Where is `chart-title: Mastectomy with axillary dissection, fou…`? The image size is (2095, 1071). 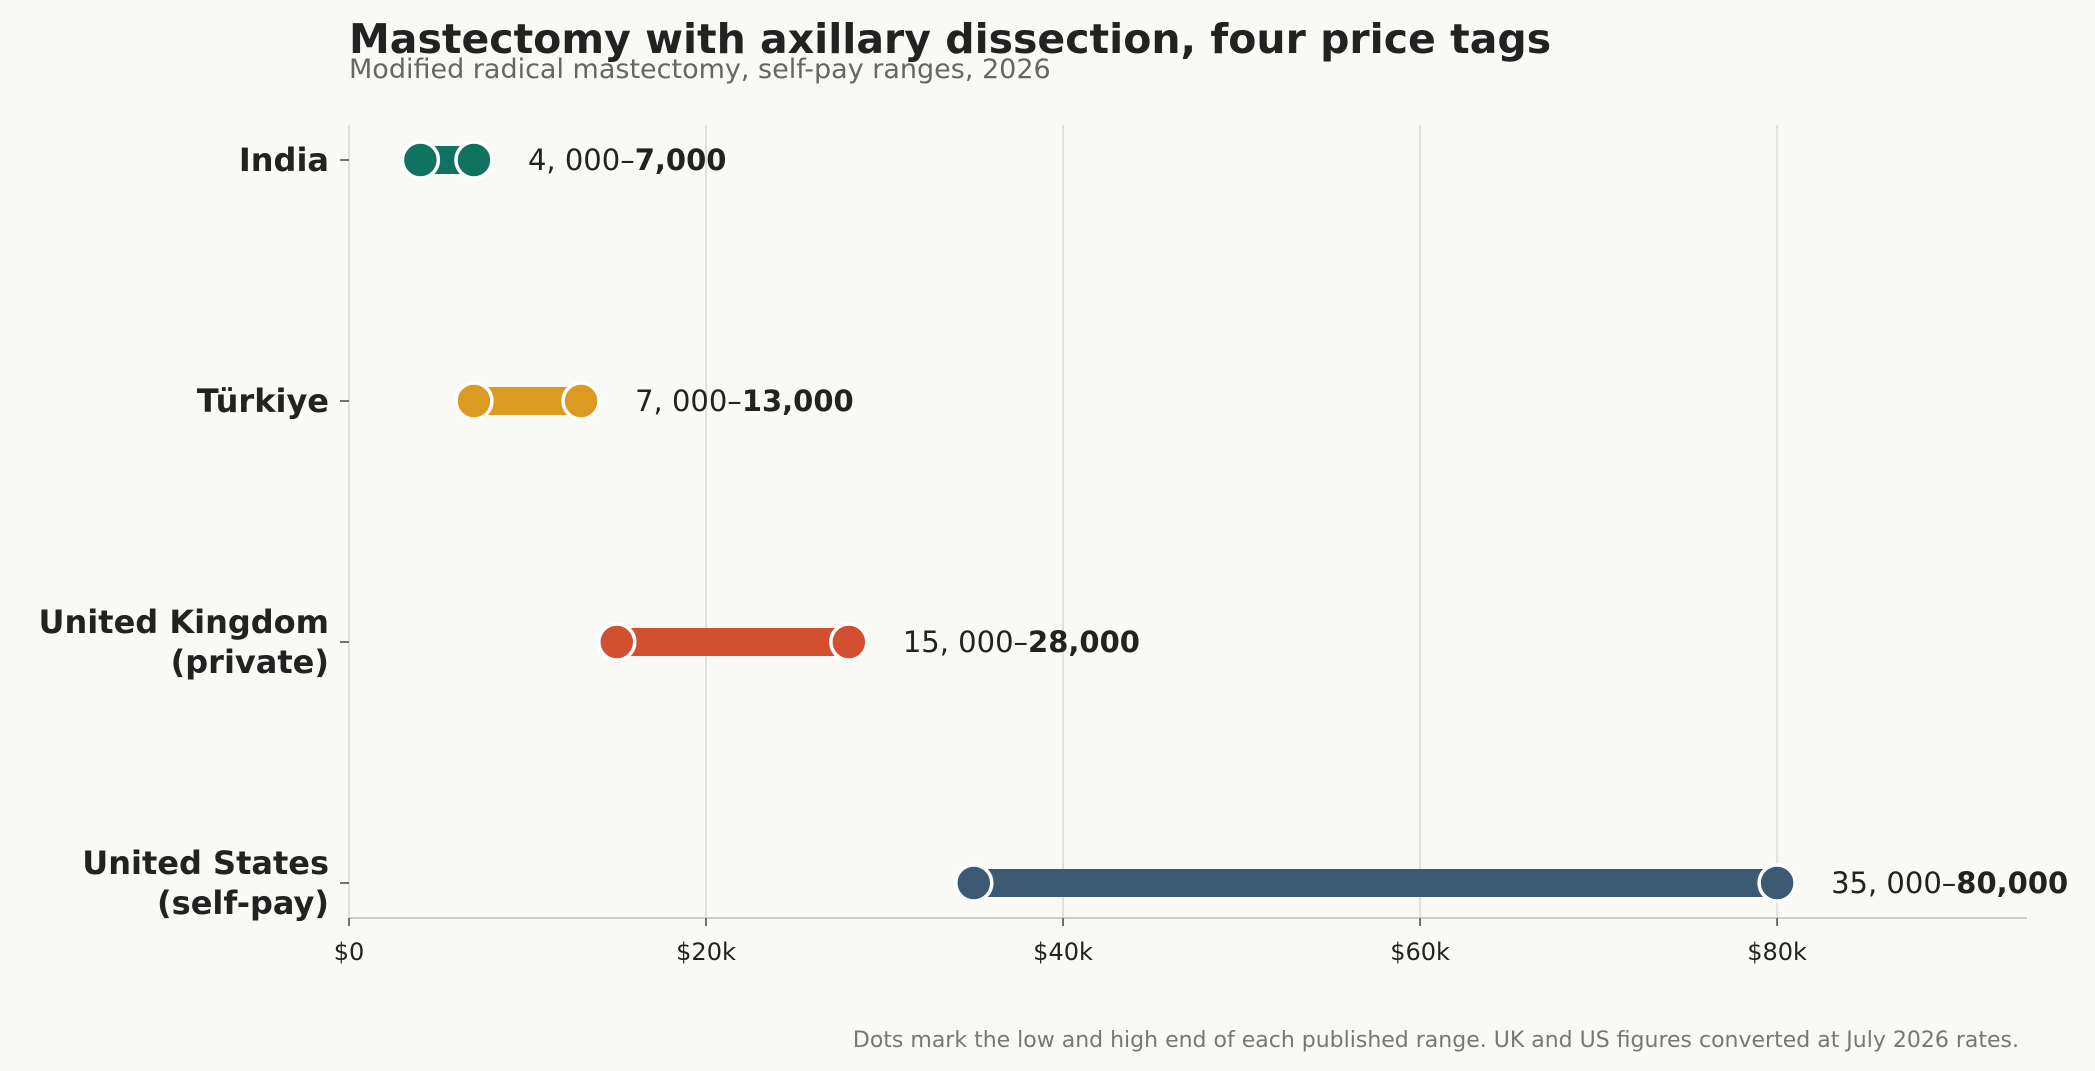
chart-title: Mastectomy with axillary dissection, fou… is located at coordinates (950, 39).